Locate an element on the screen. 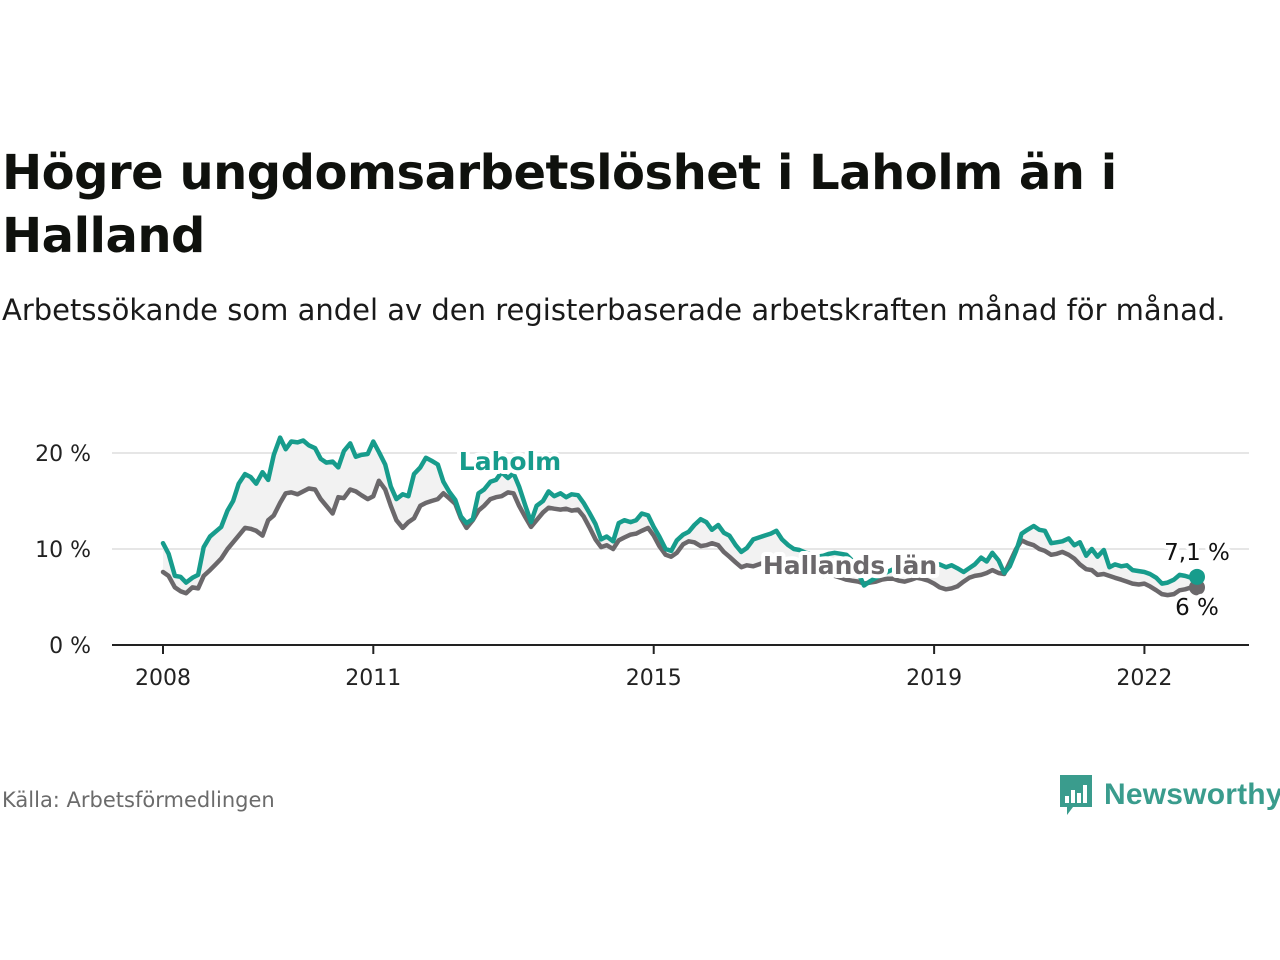  y-axis-ticks: 0 % 10 % 20 % is located at coordinates (63, 550).